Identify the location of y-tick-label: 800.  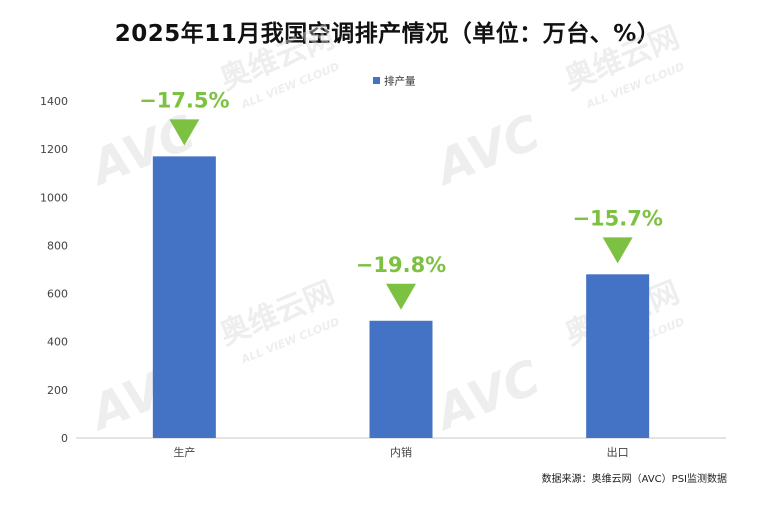
(57, 245).